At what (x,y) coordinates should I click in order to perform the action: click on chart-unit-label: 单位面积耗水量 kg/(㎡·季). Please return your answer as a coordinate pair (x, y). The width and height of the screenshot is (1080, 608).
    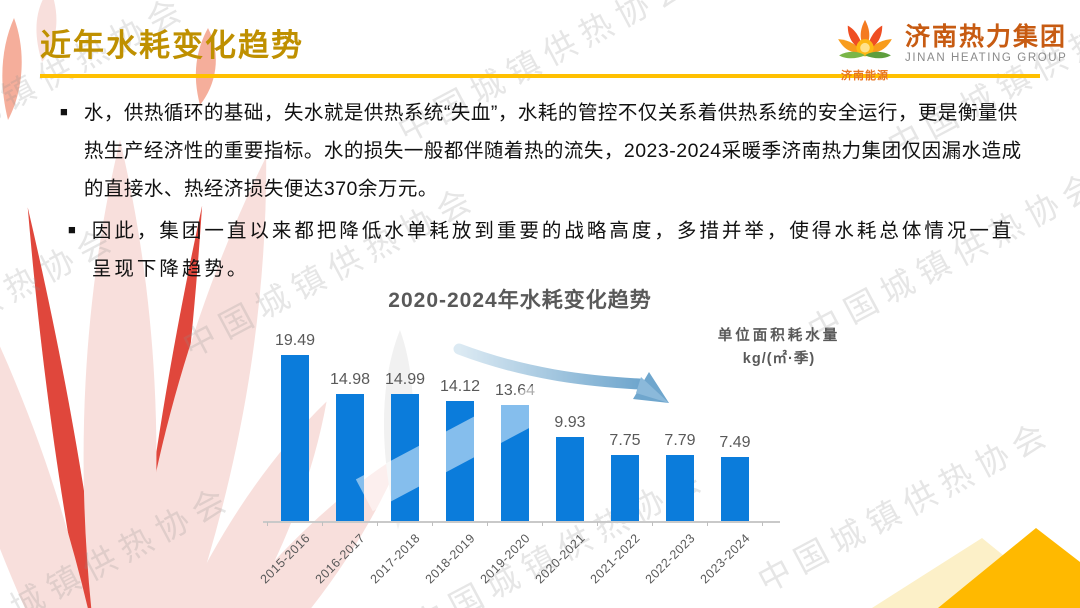
    Looking at the image, I should click on (779, 346).